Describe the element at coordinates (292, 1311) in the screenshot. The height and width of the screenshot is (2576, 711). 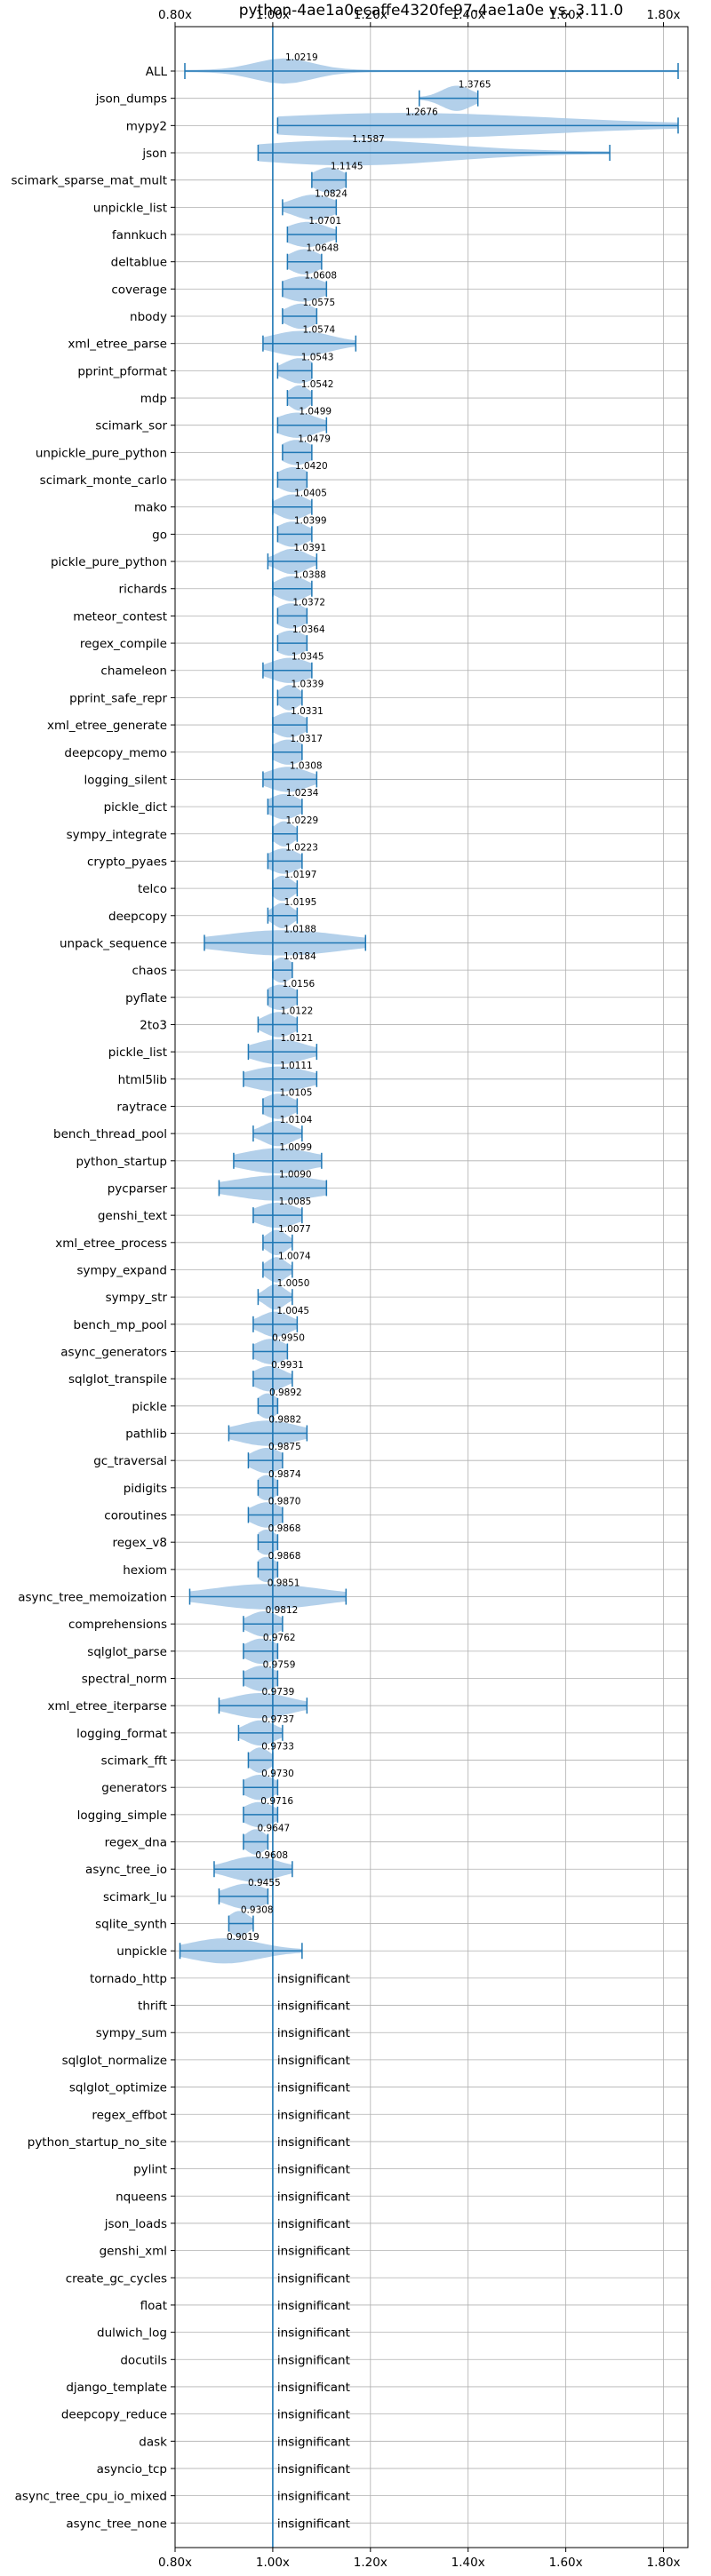
I see `mean-label: 1.0045` at that location.